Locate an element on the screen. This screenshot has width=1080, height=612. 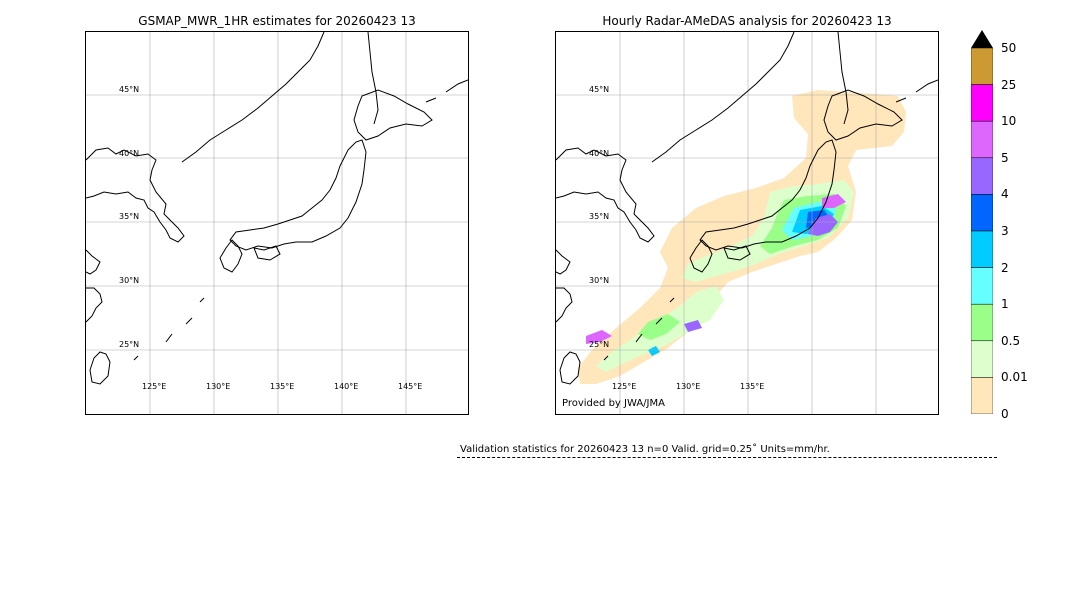
precip-10-region-south is located at coordinates (599, 337).